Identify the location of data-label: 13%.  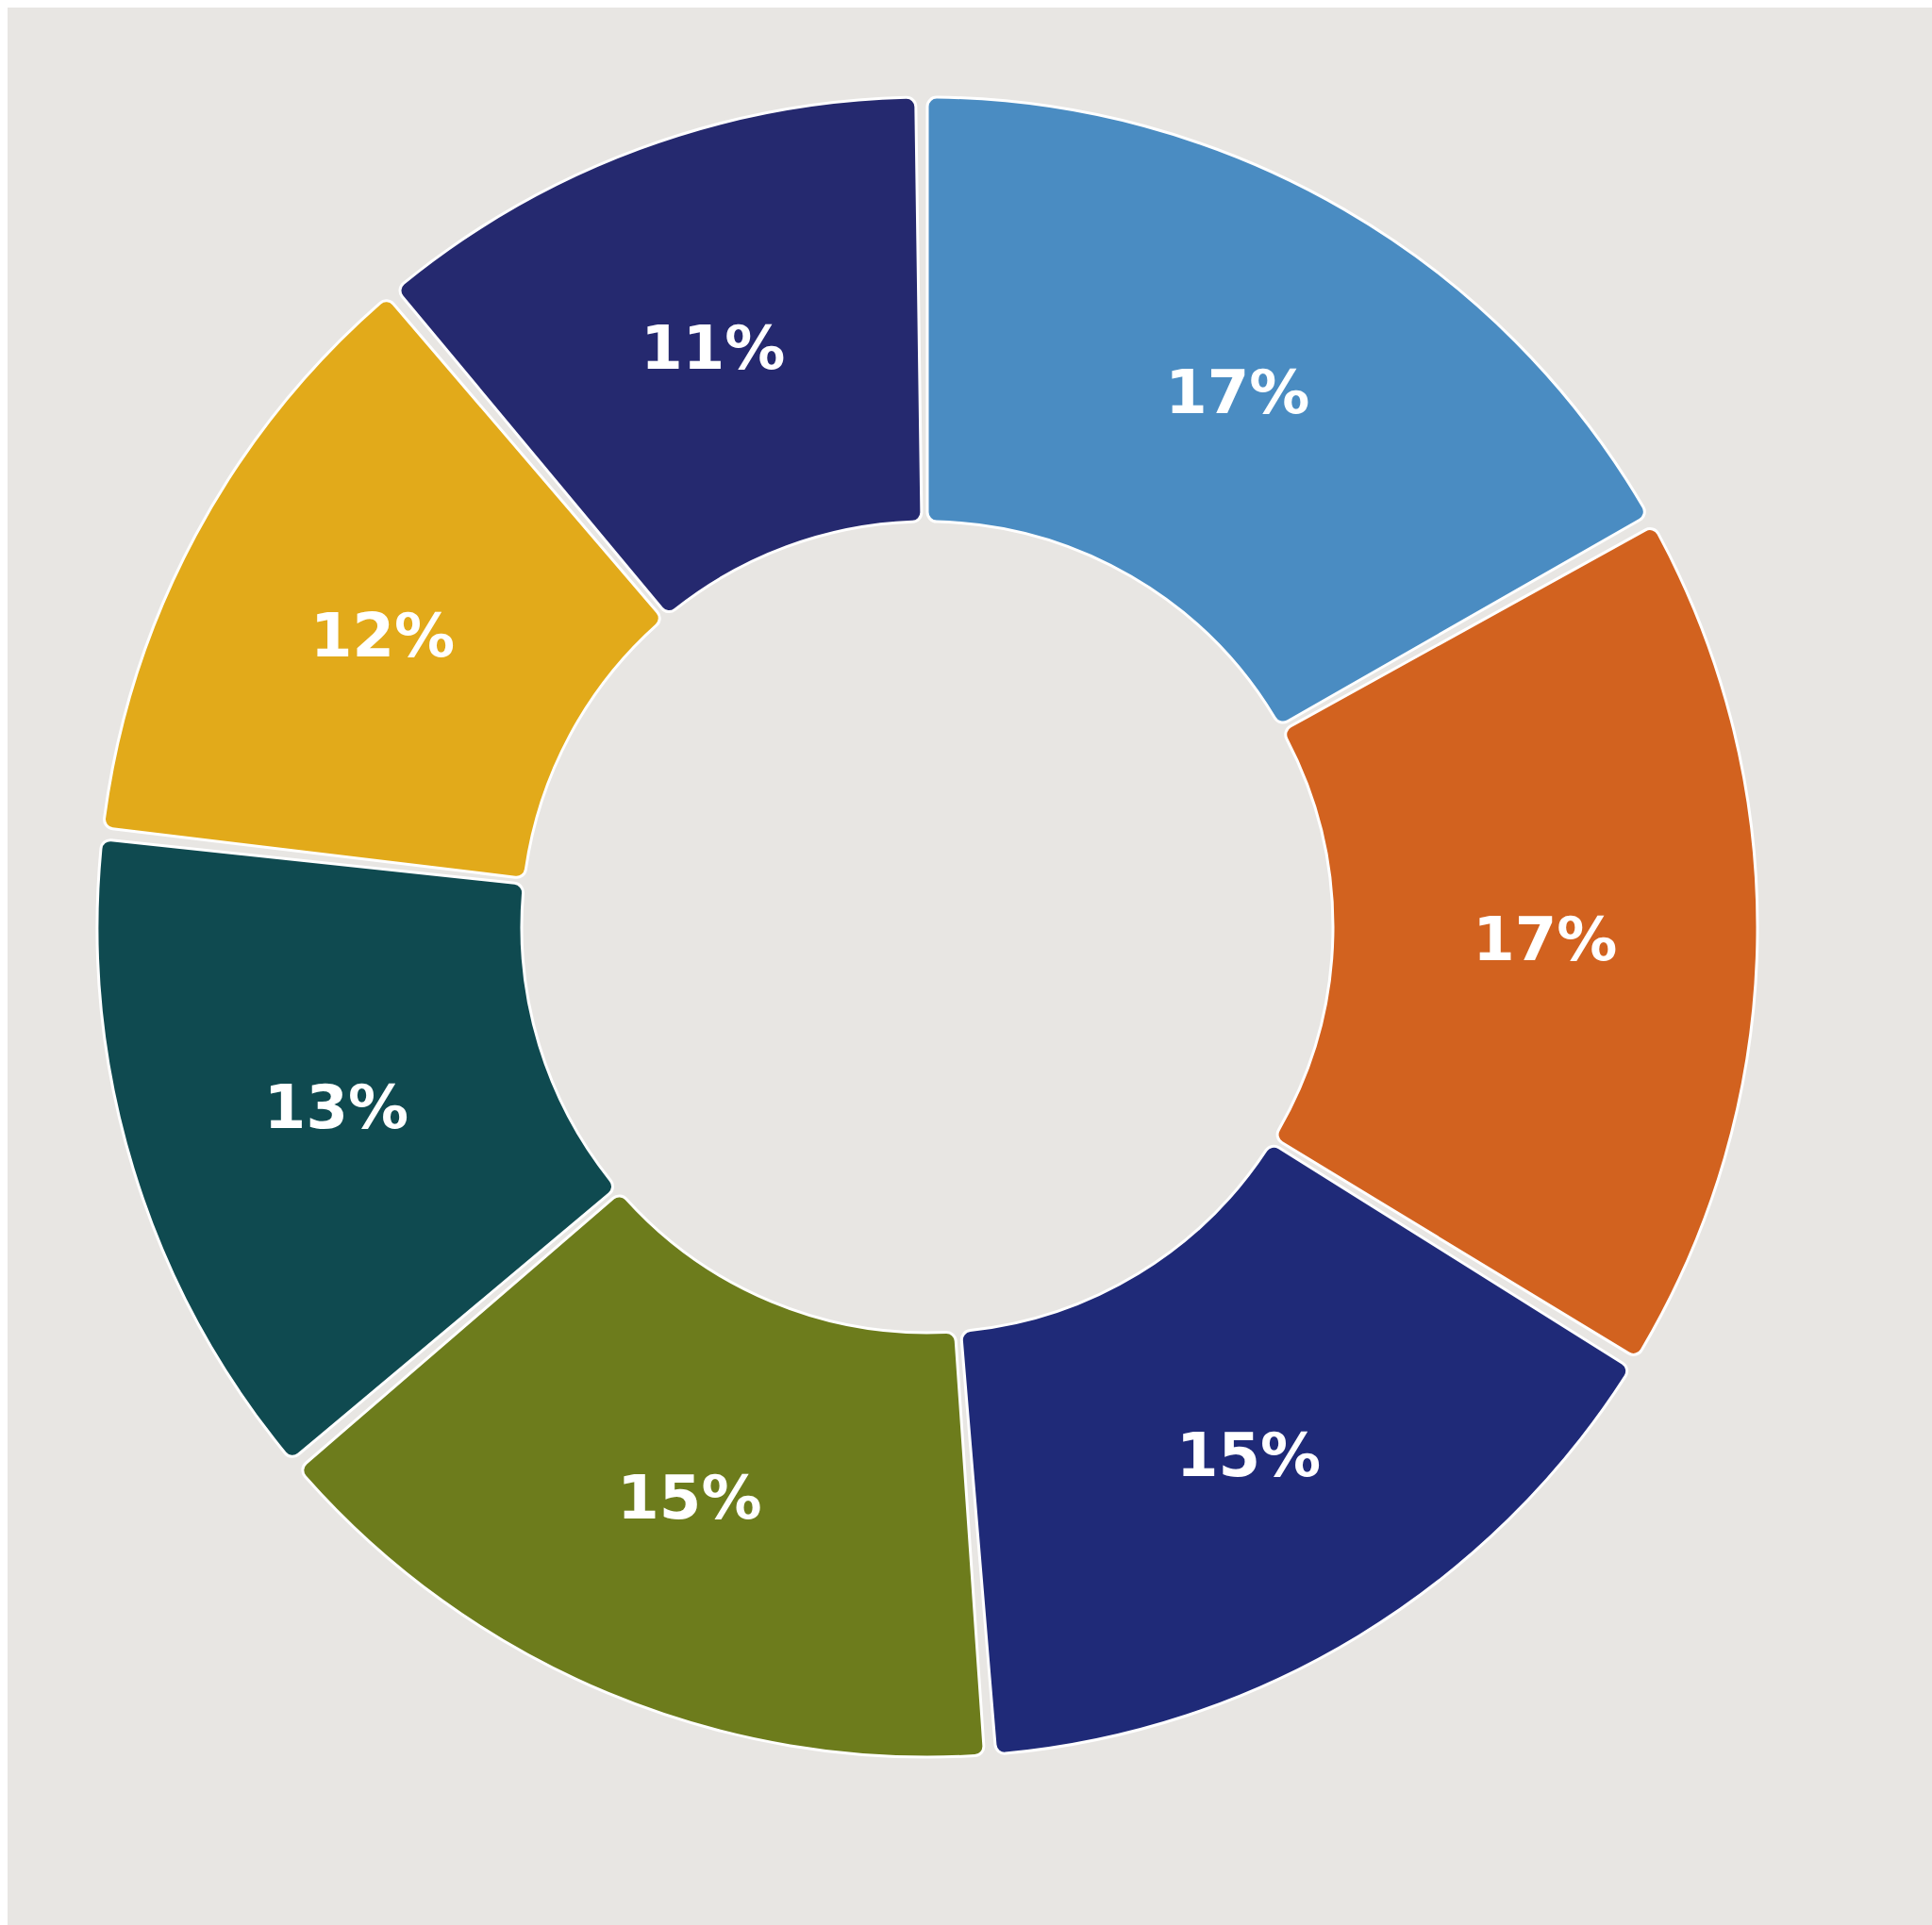
(336, 1106).